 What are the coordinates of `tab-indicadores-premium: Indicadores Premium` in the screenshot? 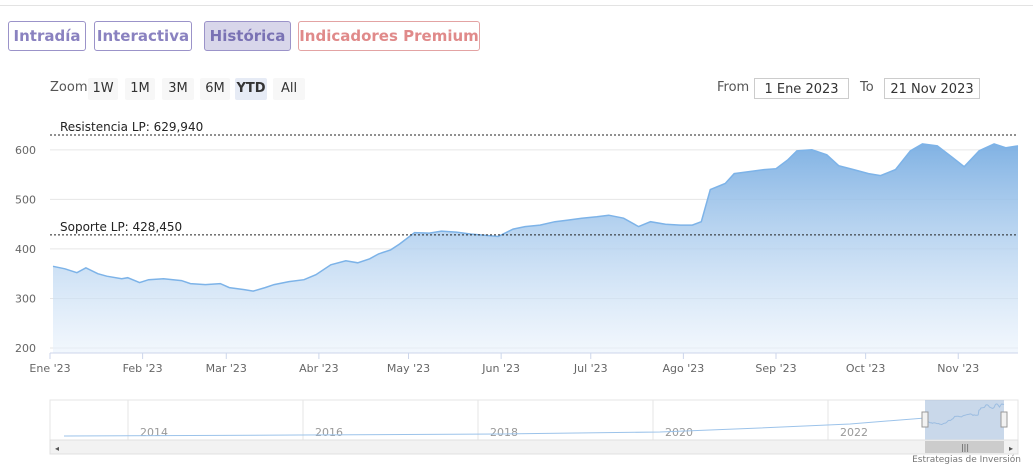 It's located at (389, 36).